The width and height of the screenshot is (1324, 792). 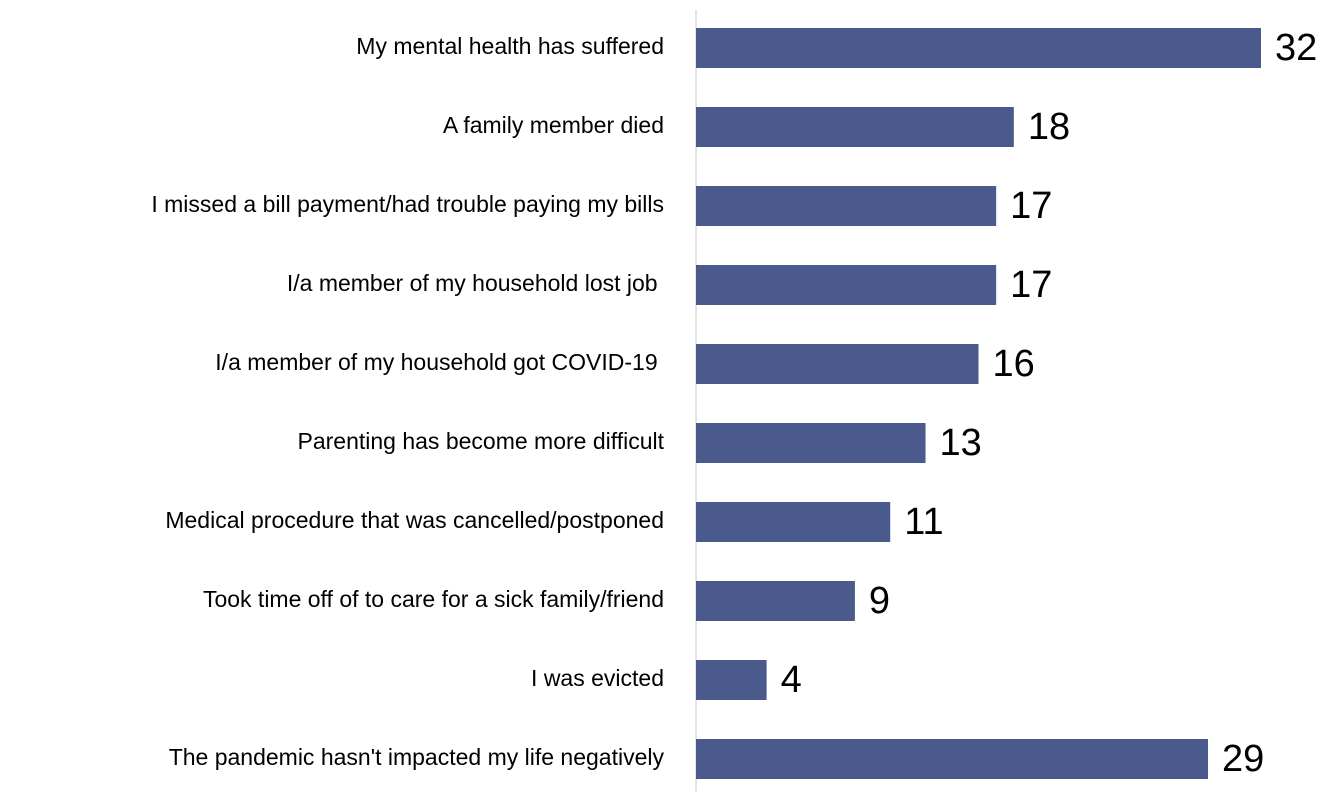 I want to click on value-label: 11, so click(x=923, y=522).